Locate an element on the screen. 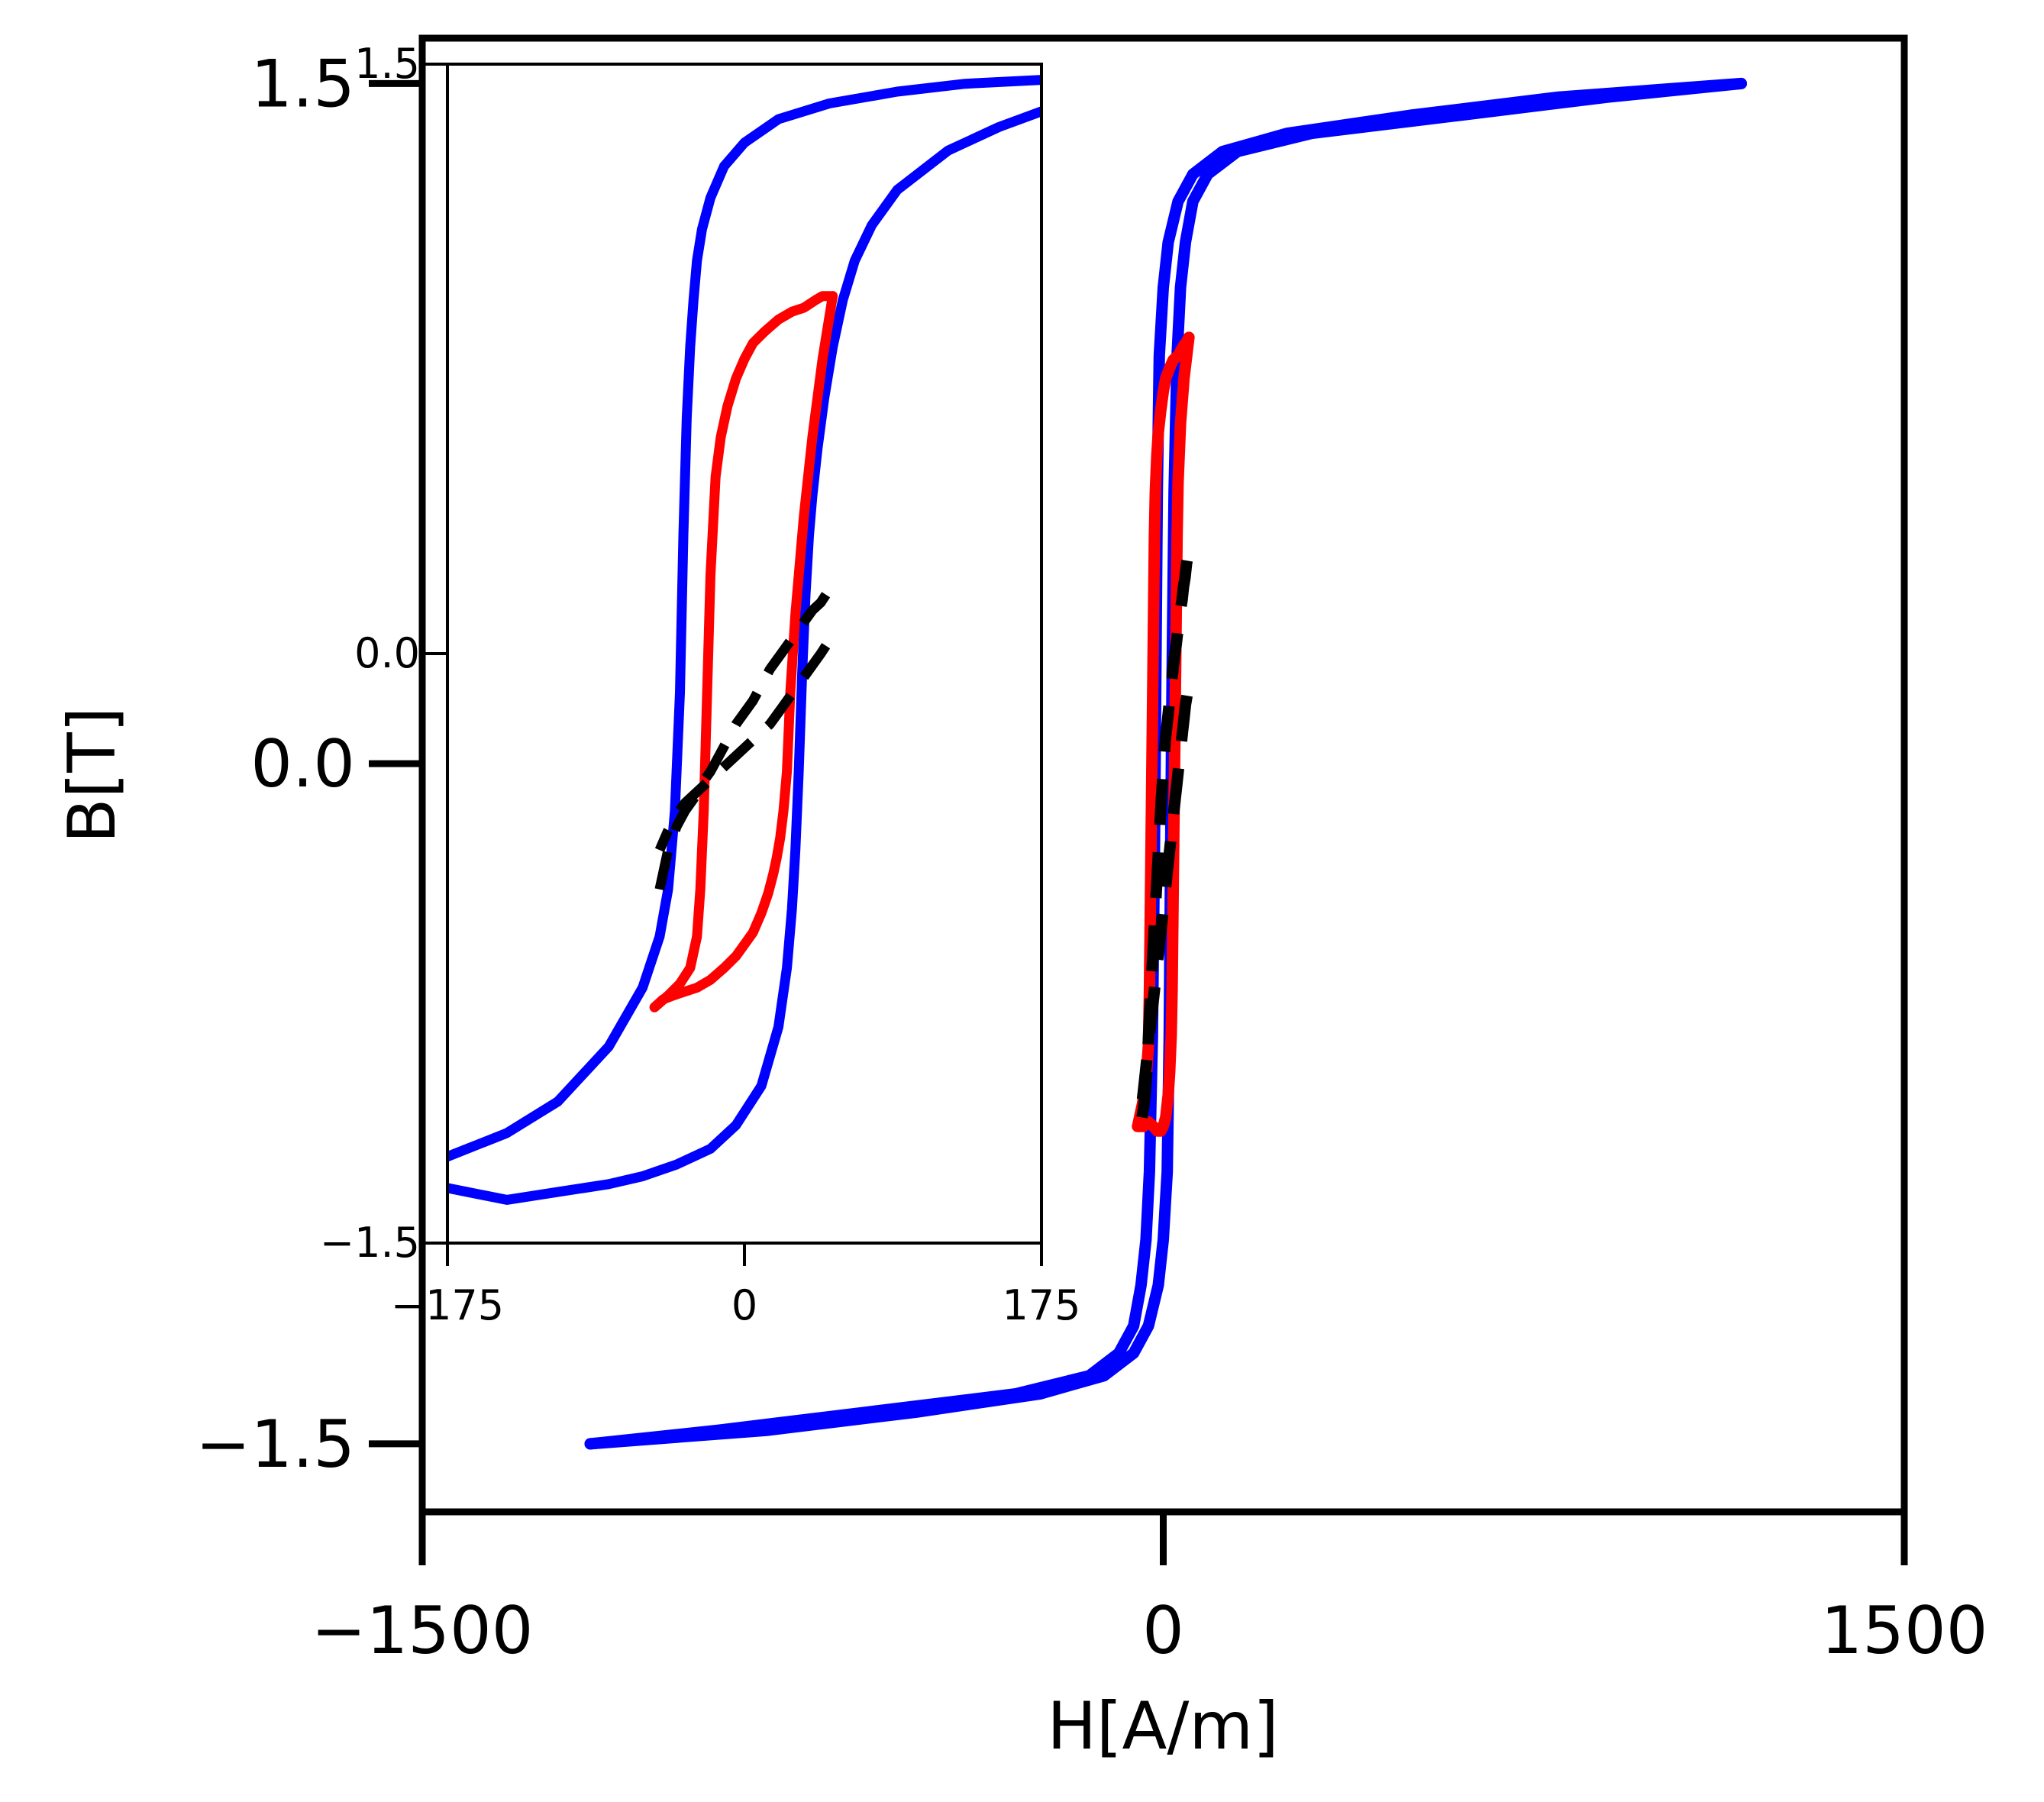  inset-series-5-line is located at coordinates (743, 747).